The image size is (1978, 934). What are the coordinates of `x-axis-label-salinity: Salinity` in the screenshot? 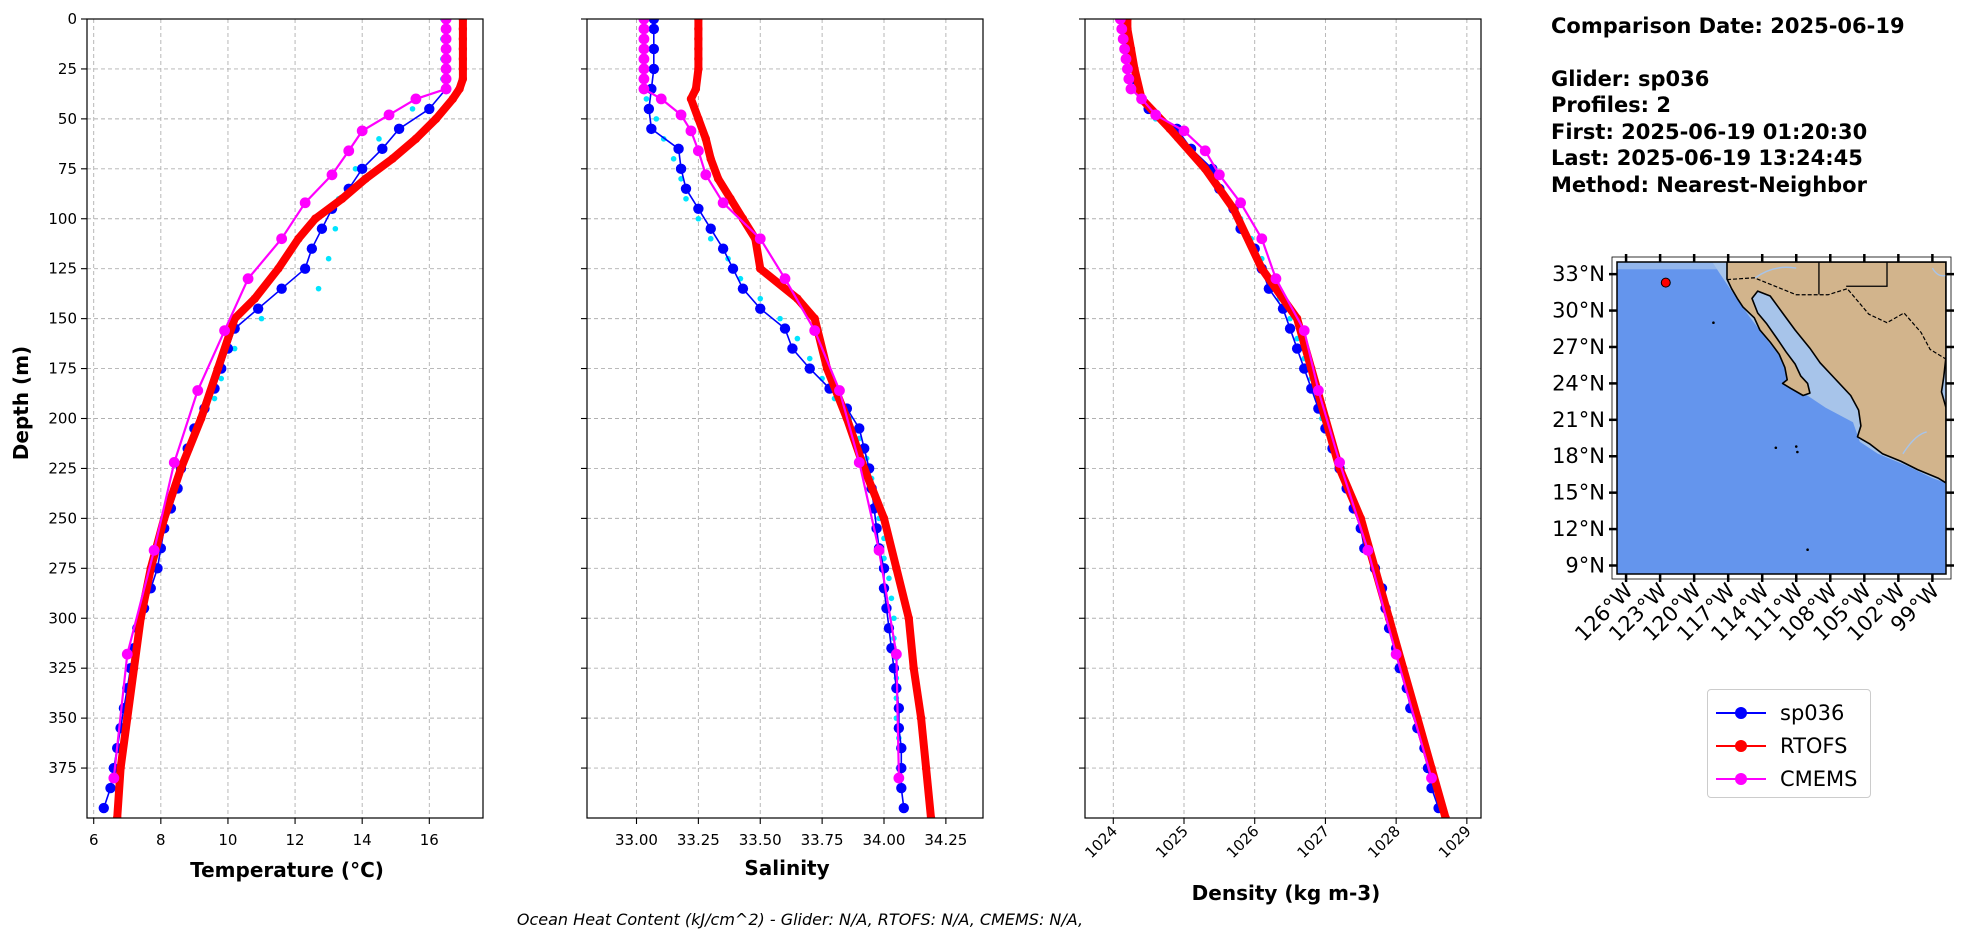 It's located at (786, 868).